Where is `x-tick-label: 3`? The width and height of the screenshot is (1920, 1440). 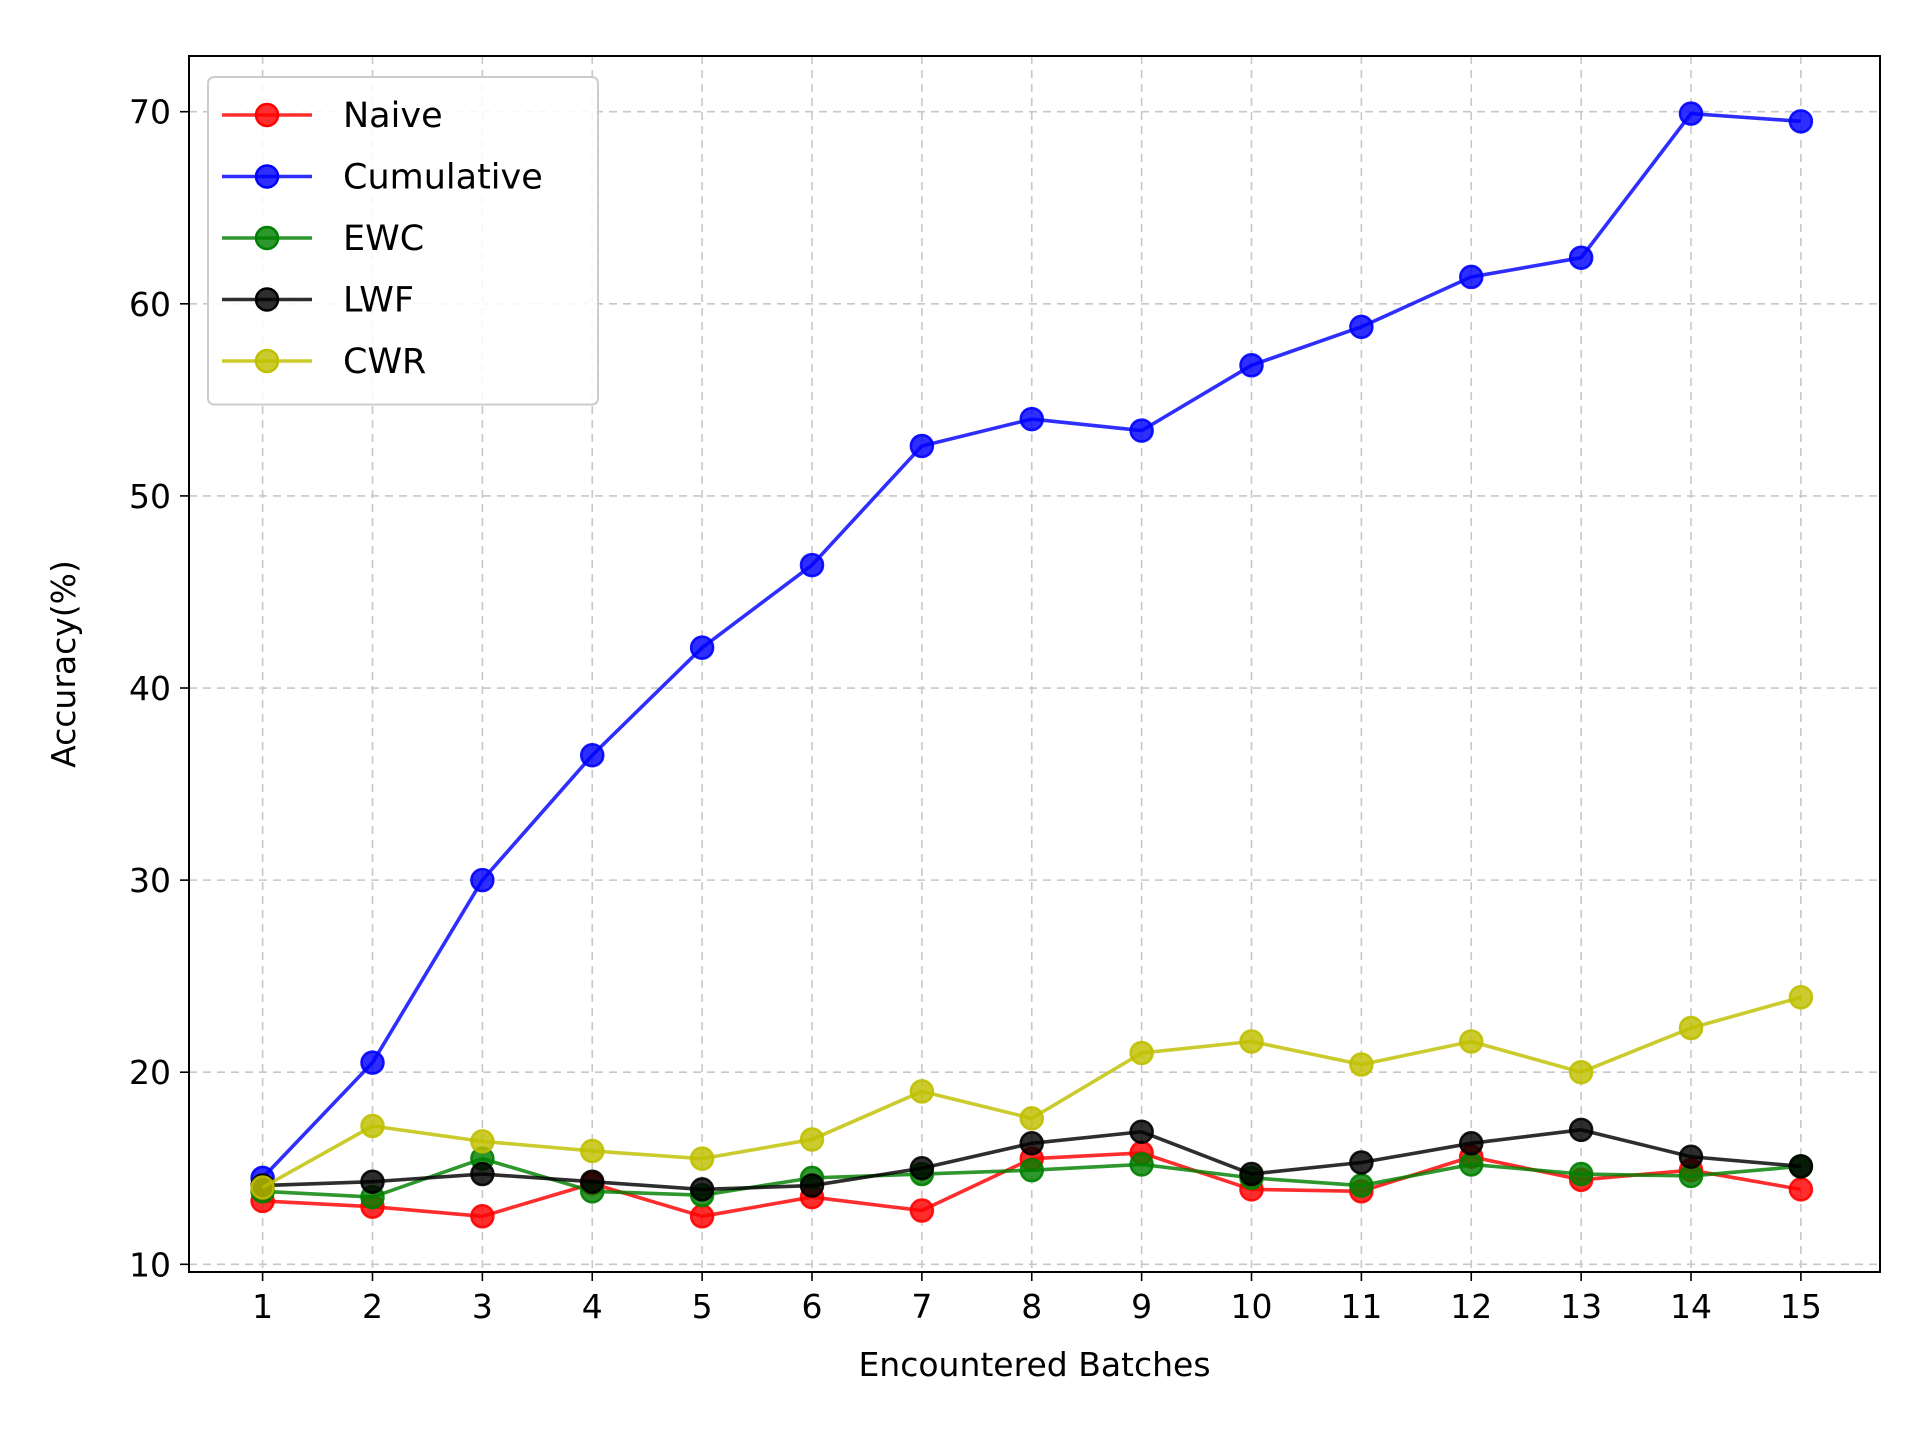
x-tick-label: 3 is located at coordinates (482, 1306).